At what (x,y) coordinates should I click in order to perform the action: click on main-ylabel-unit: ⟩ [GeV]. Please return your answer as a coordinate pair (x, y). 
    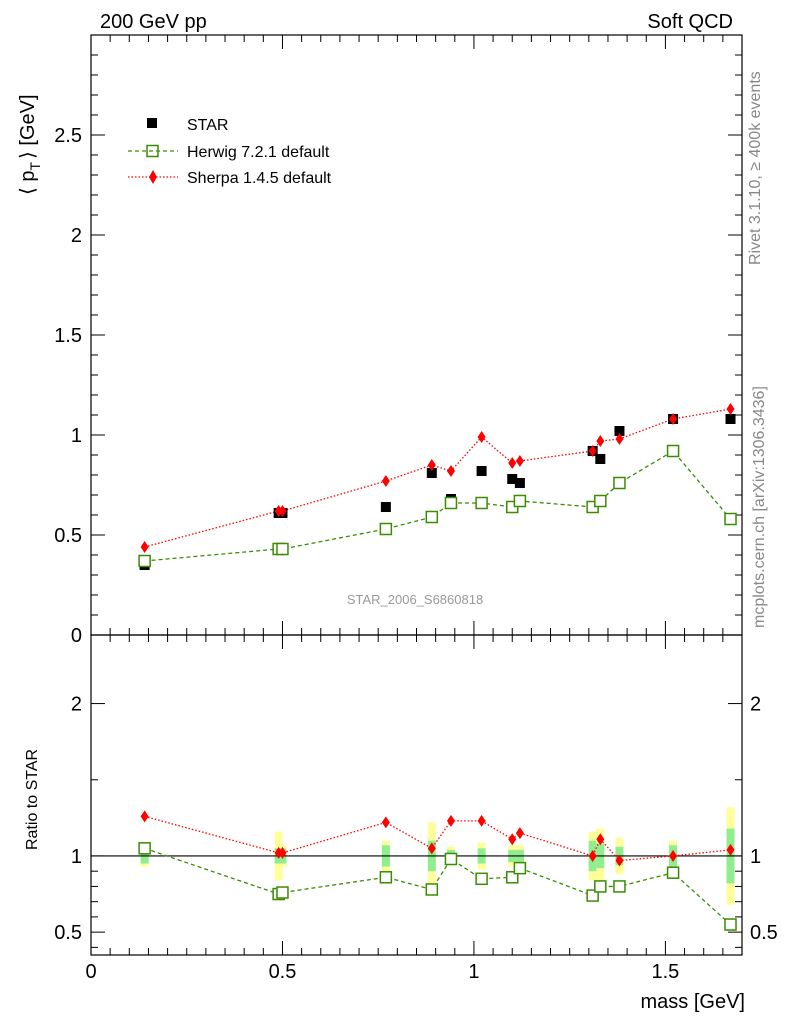
    Looking at the image, I should click on (28, 126).